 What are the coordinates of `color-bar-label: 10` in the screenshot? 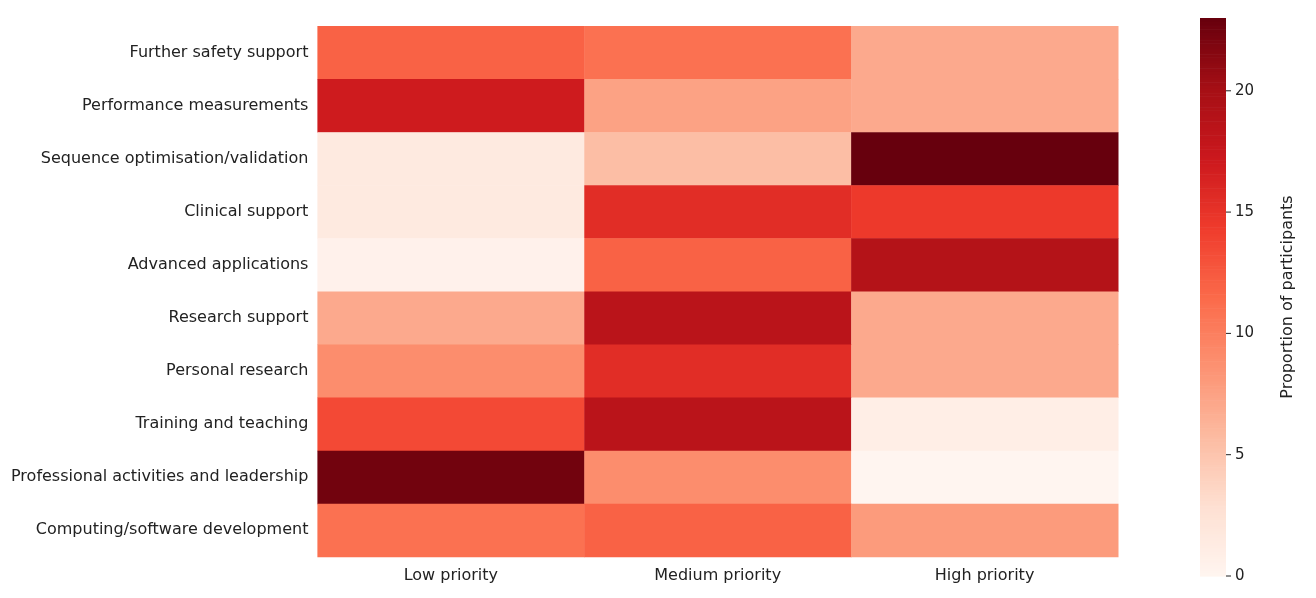 It's located at (1245, 332).